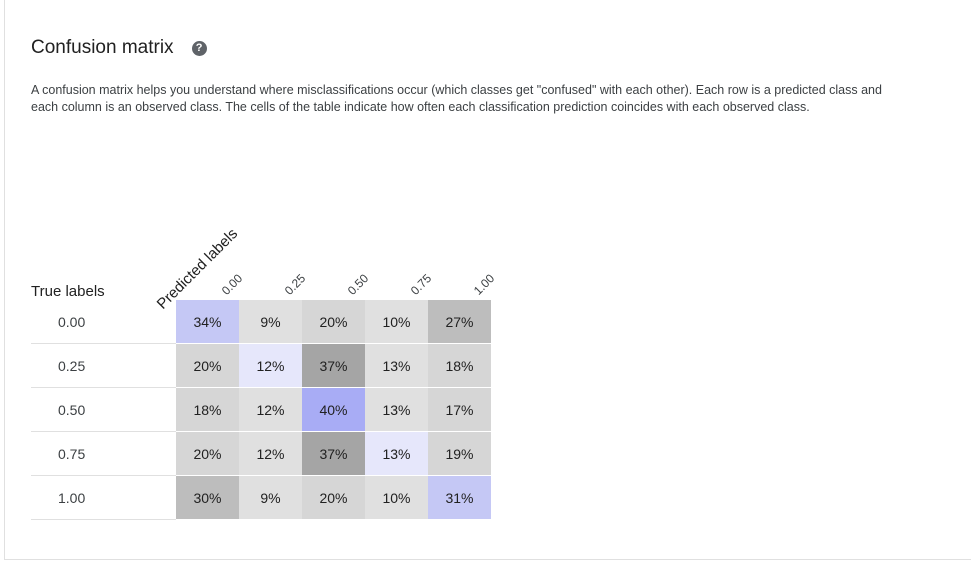 The height and width of the screenshot is (563, 971). I want to click on true-labels-header: True labels, so click(68, 291).